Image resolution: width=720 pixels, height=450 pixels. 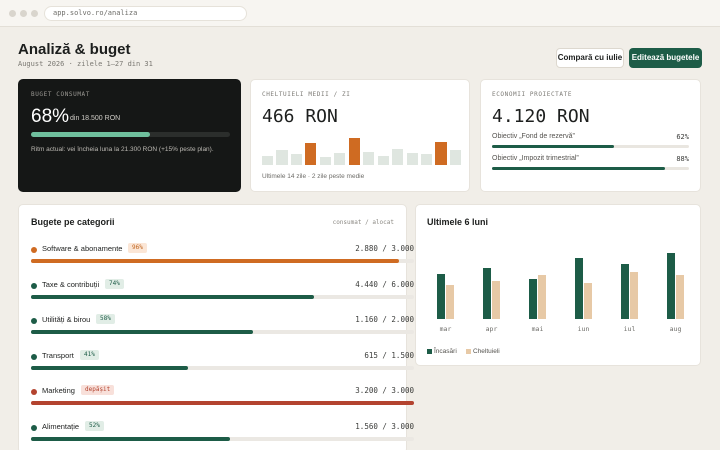 What do you see at coordinates (450, 302) in the screenshot?
I see `bar-expenses-mar` at bounding box center [450, 302].